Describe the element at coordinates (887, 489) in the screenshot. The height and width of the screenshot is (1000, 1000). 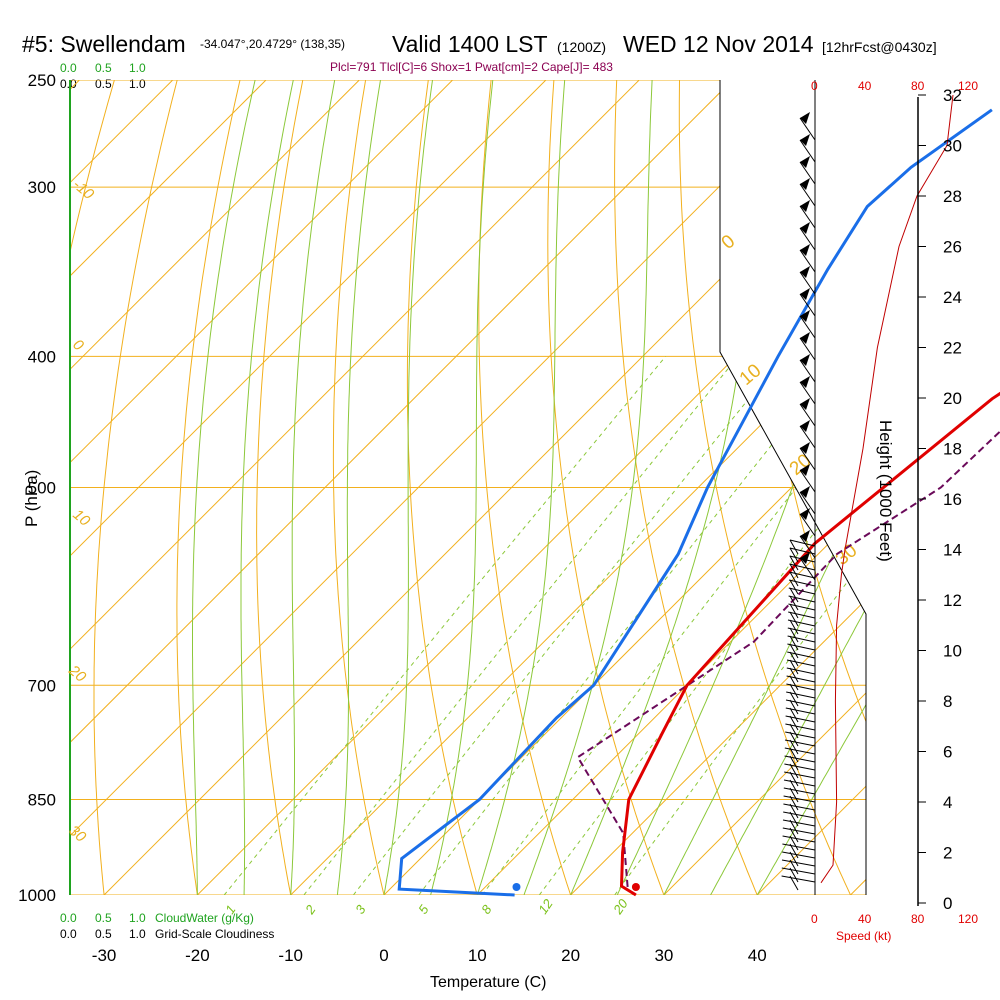
I see `wind-speed-profile` at that location.